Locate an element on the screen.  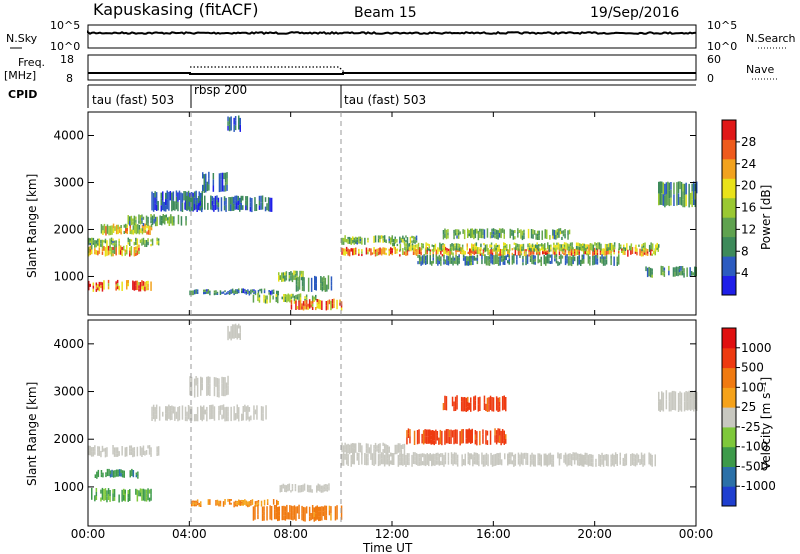
x-tick-label: 12:00 is located at coordinates (392, 534).